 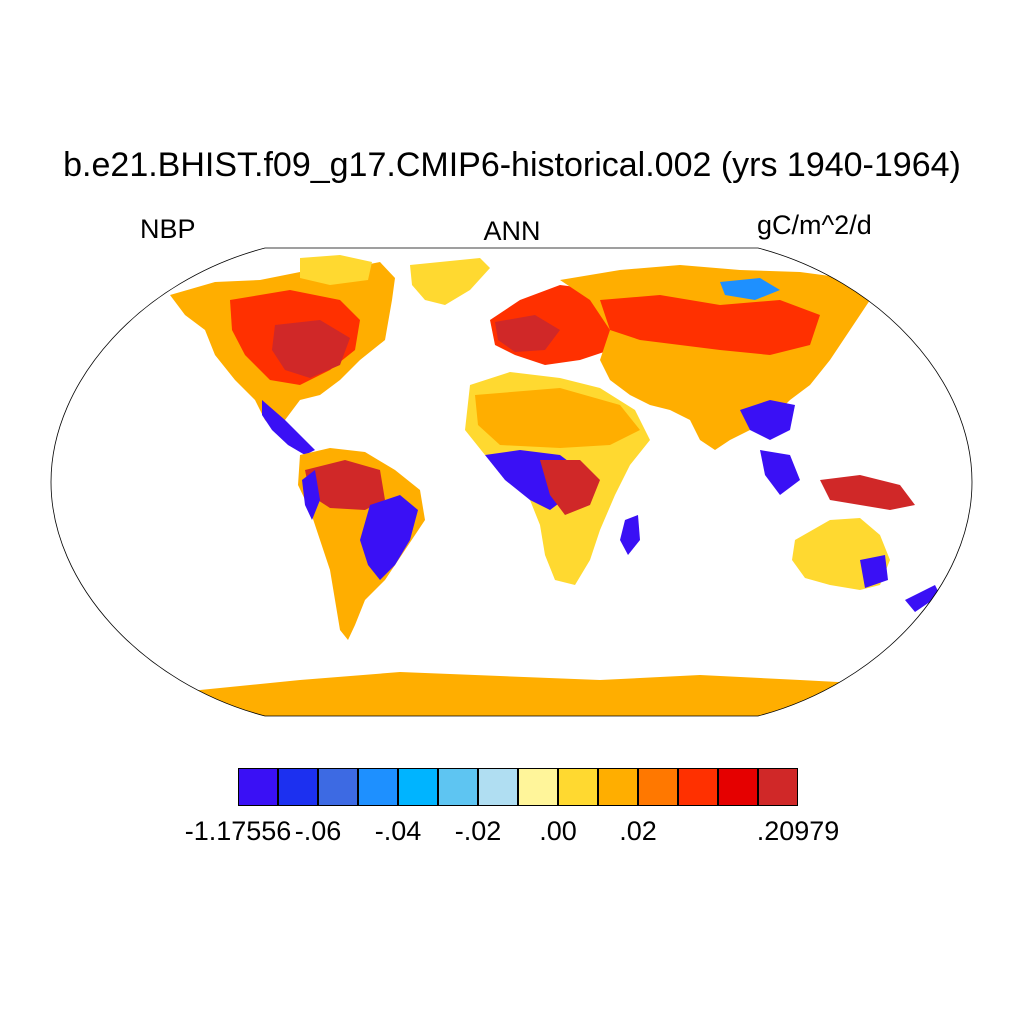 What do you see at coordinates (288, 427) in the screenshot?
I see `central-america` at bounding box center [288, 427].